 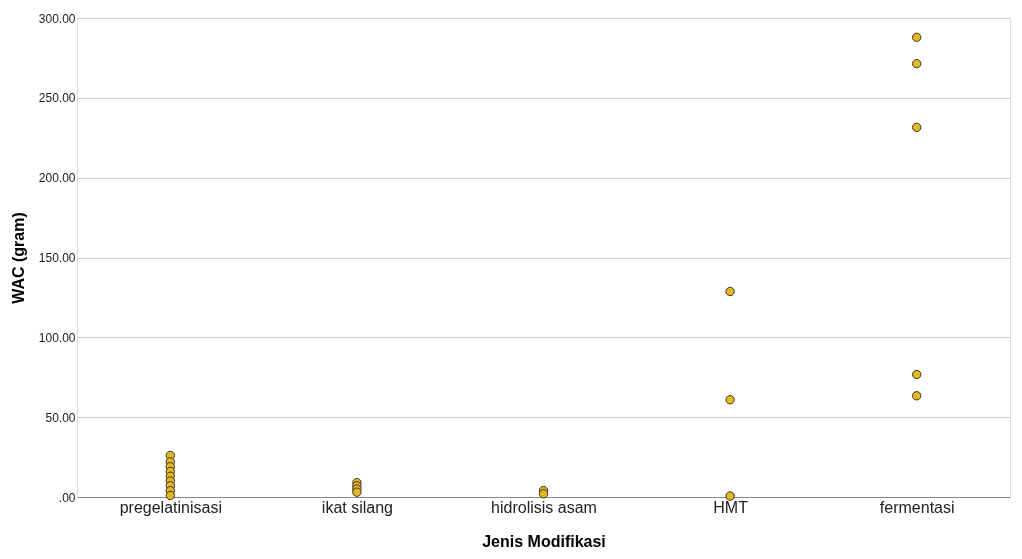 What do you see at coordinates (57, 98) in the screenshot?
I see `y-tick-label: 250.00` at bounding box center [57, 98].